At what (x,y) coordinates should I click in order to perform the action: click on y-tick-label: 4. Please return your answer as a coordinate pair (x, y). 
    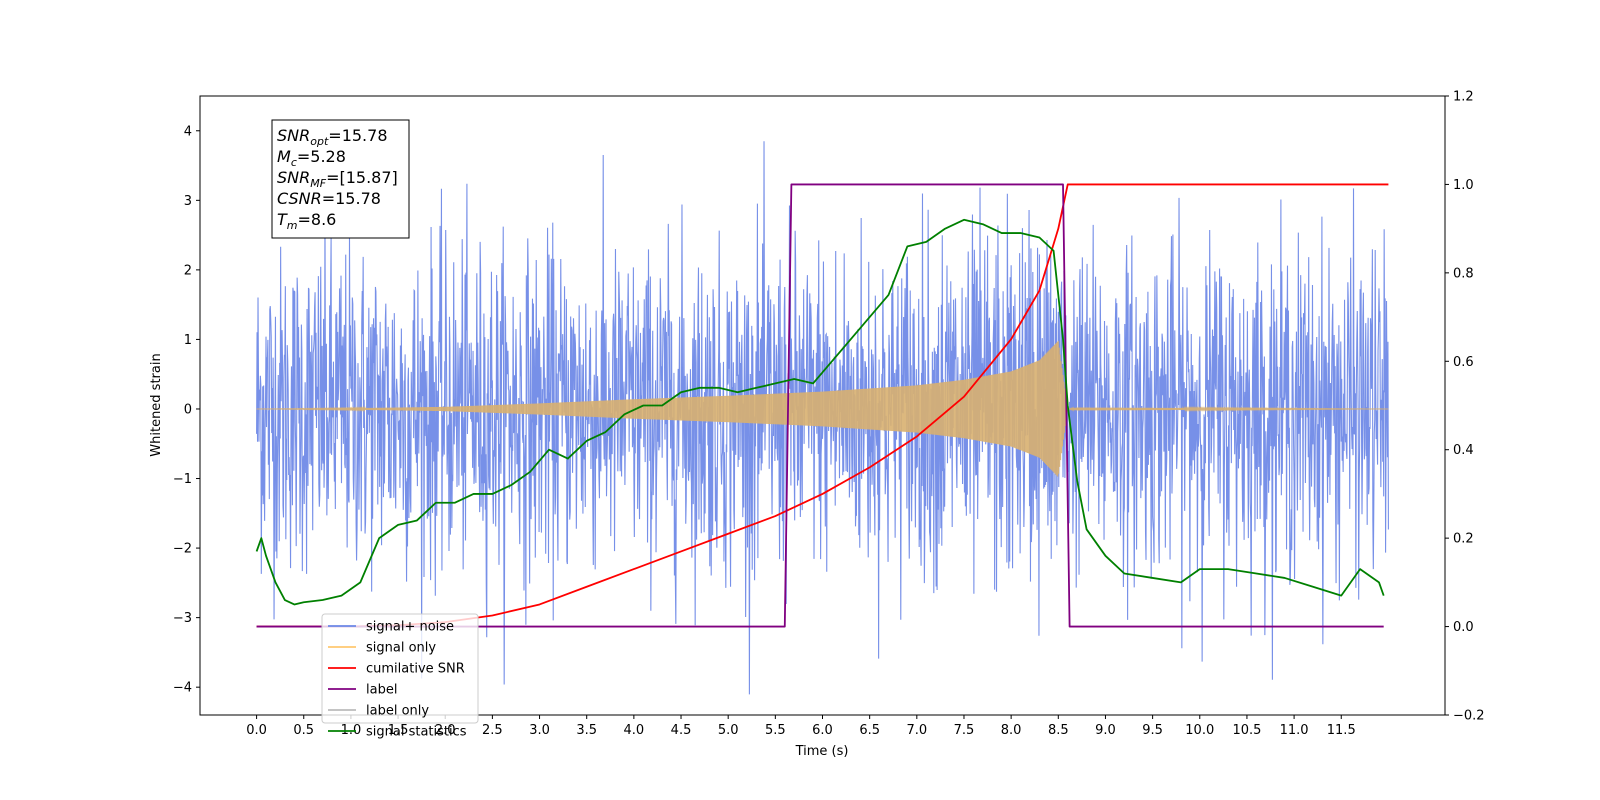
    Looking at the image, I should click on (188, 131).